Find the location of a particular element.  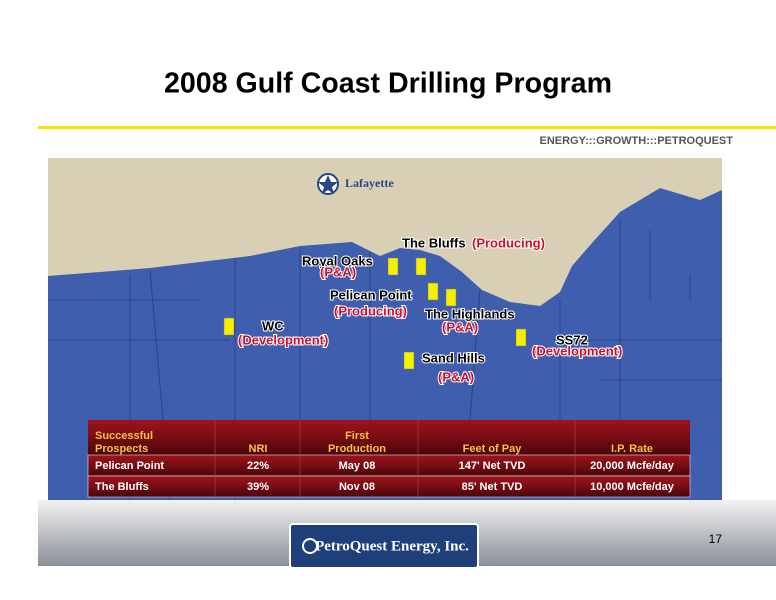

prospect-name: Sand Hills is located at coordinates (453, 357).